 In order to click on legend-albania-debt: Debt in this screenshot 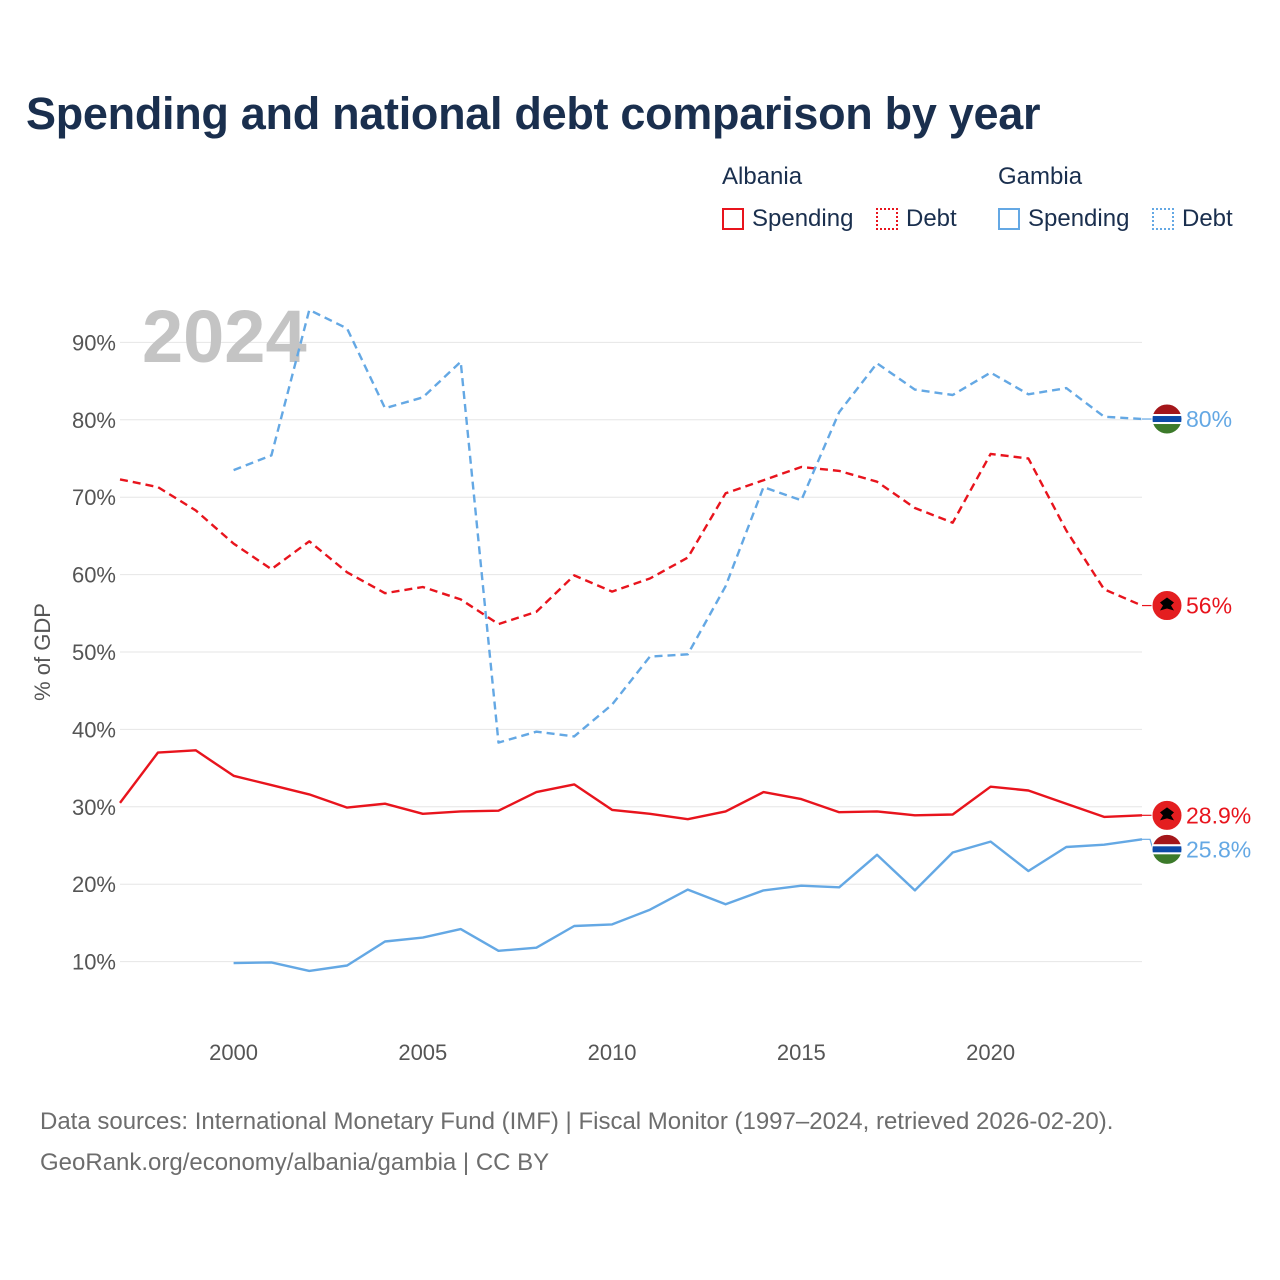, I will do `click(916, 219)`.